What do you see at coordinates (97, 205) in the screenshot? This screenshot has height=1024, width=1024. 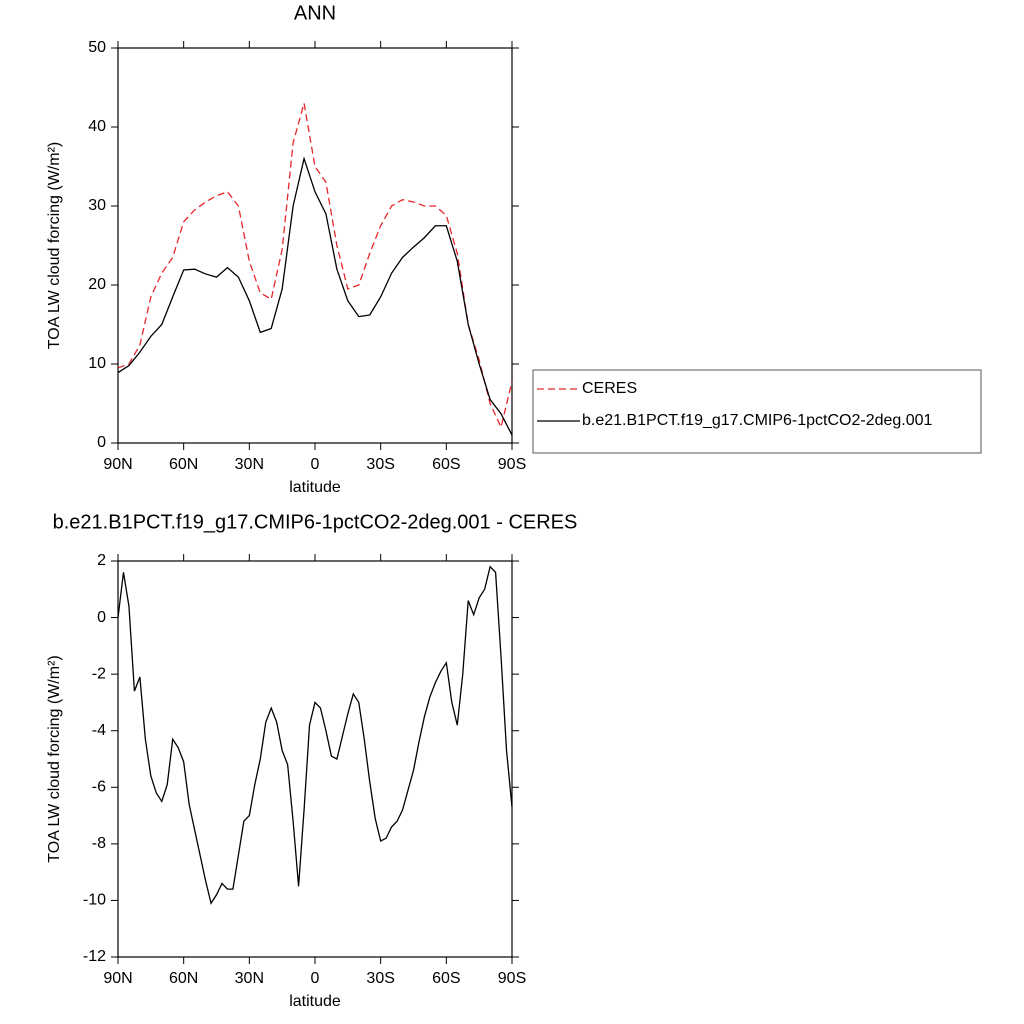 I see `y-tick-label: 30` at bounding box center [97, 205].